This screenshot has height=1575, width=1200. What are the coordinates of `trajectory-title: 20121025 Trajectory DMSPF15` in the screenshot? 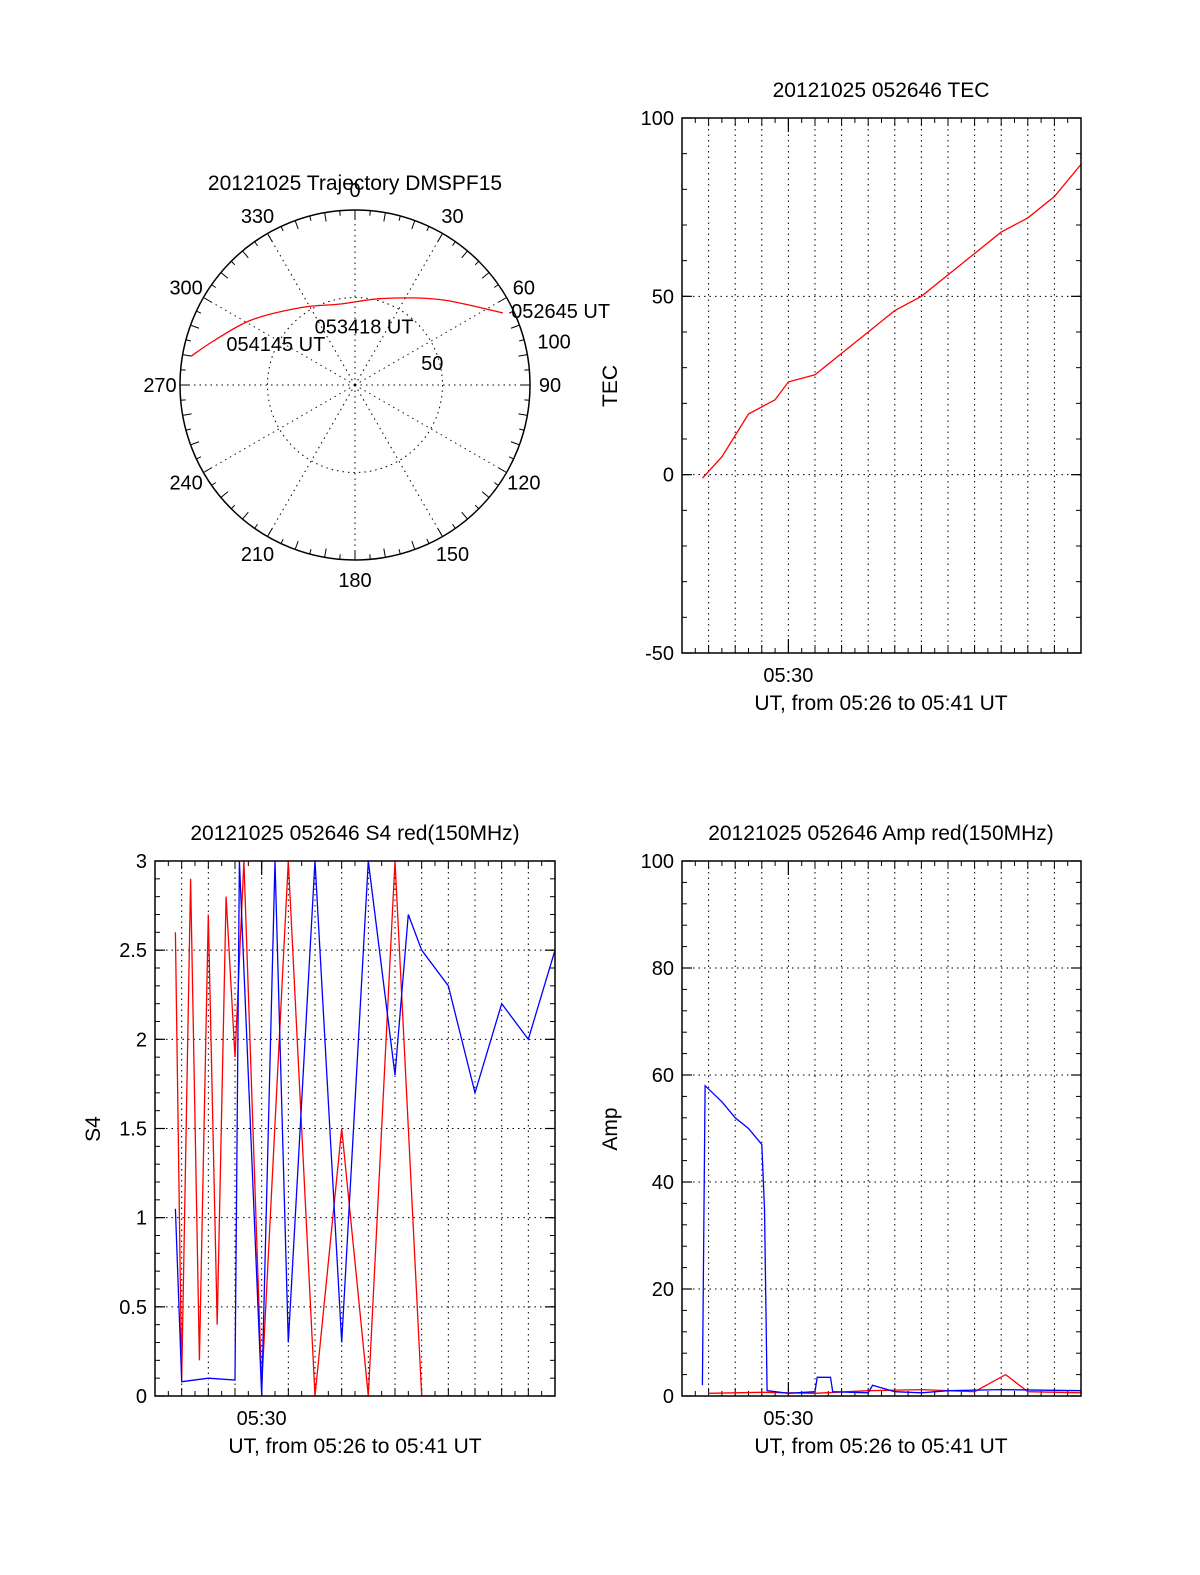 It's located at (355, 183).